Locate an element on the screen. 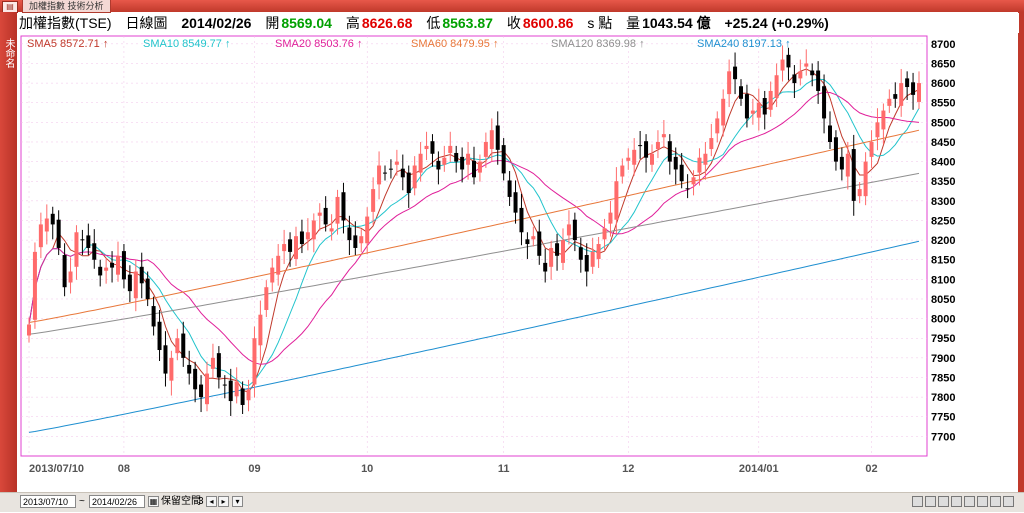 Image resolution: width=1024 pixels, height=513 pixels. y-tick-label: 8500 is located at coordinates (943, 123).